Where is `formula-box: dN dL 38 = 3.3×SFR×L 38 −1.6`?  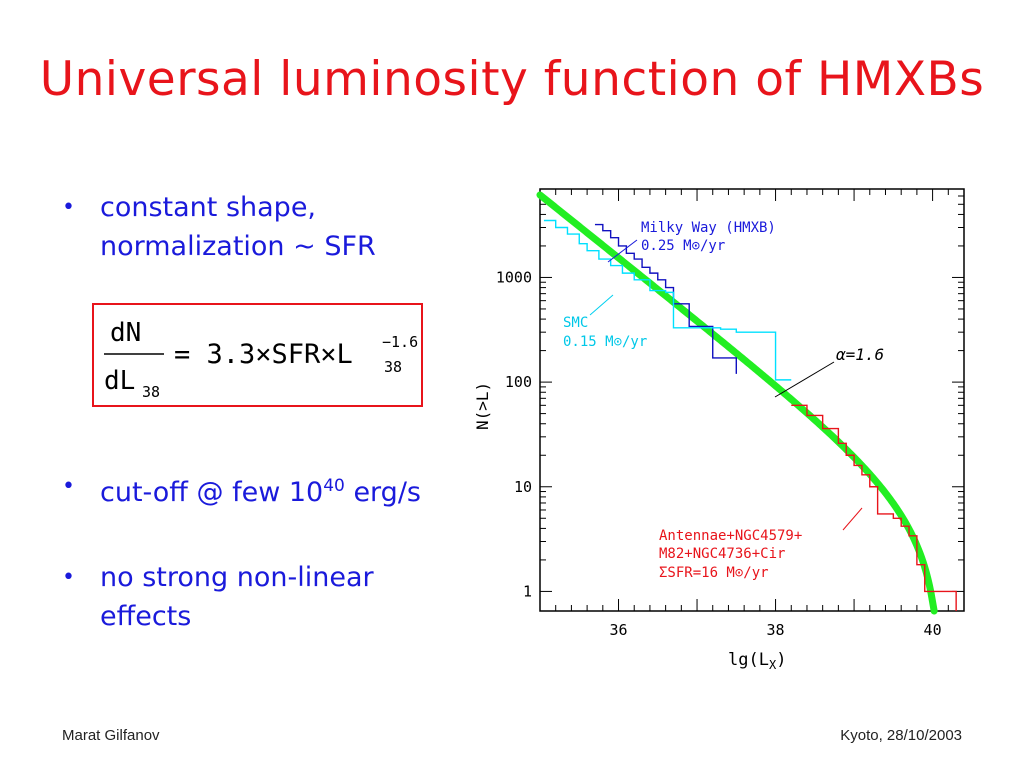
formula-box: dN dL 38 = 3.3×SFR×L 38 −1.6 is located at coordinates (257, 355).